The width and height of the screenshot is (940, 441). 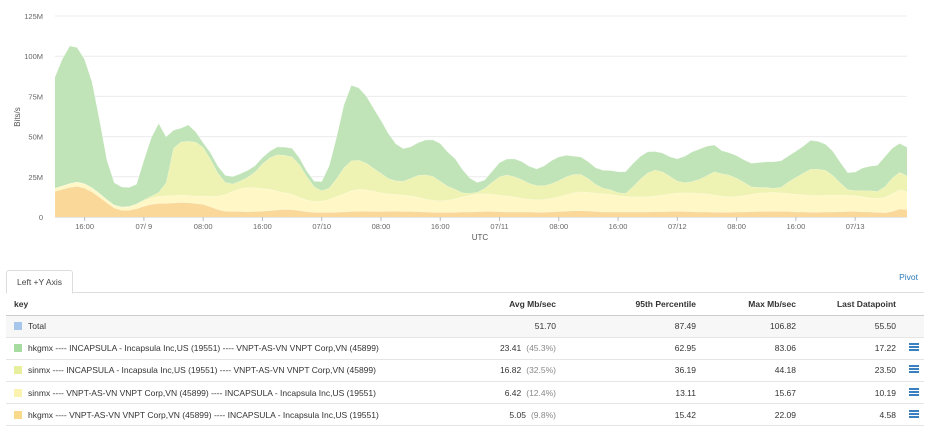 What do you see at coordinates (17, 117) in the screenshot?
I see `y-axis-label: Bits/s` at bounding box center [17, 117].